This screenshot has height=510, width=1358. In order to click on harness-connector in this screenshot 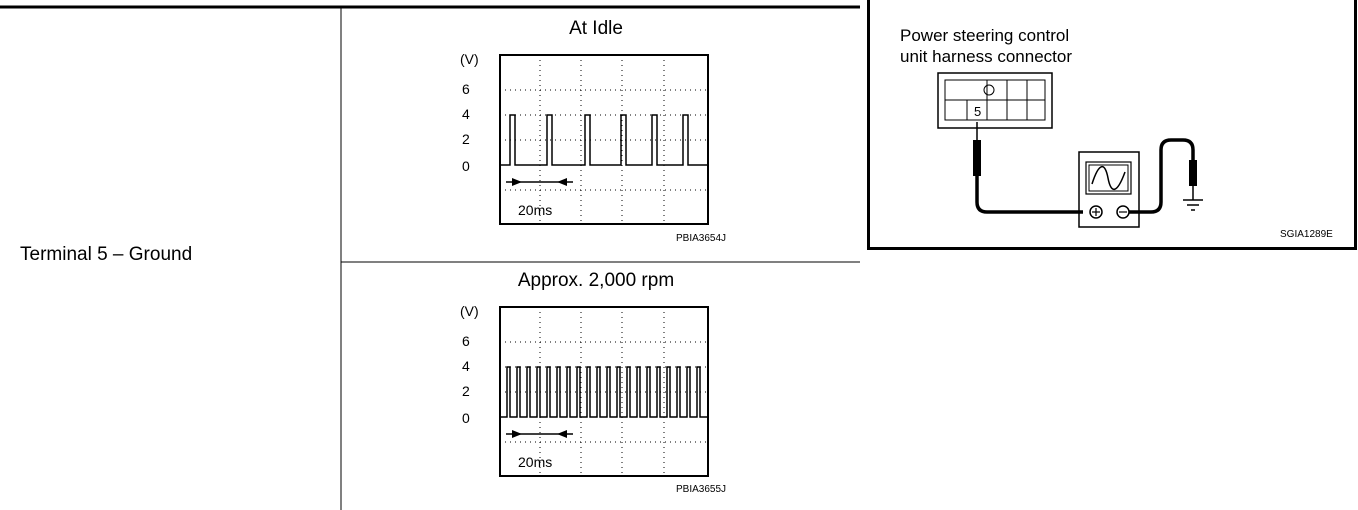, I will do `click(995, 100)`.